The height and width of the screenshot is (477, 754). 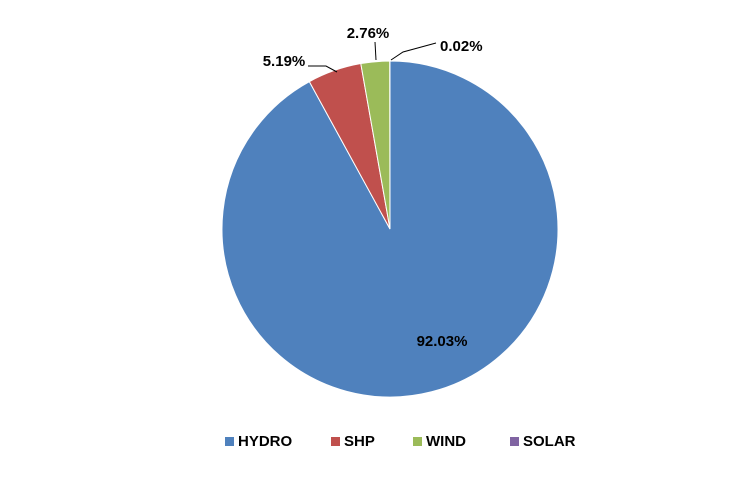 I want to click on legend-label-solar: SOLAR, so click(x=549, y=441).